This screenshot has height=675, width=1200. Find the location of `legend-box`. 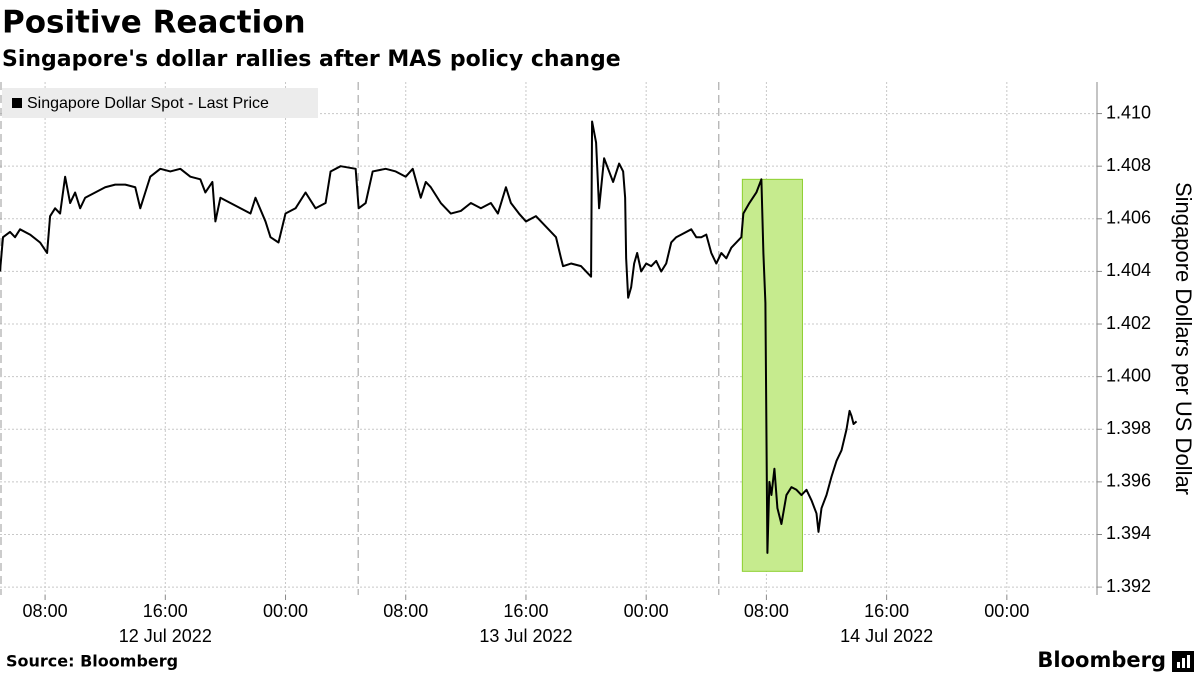

legend-box is located at coordinates (160, 103).